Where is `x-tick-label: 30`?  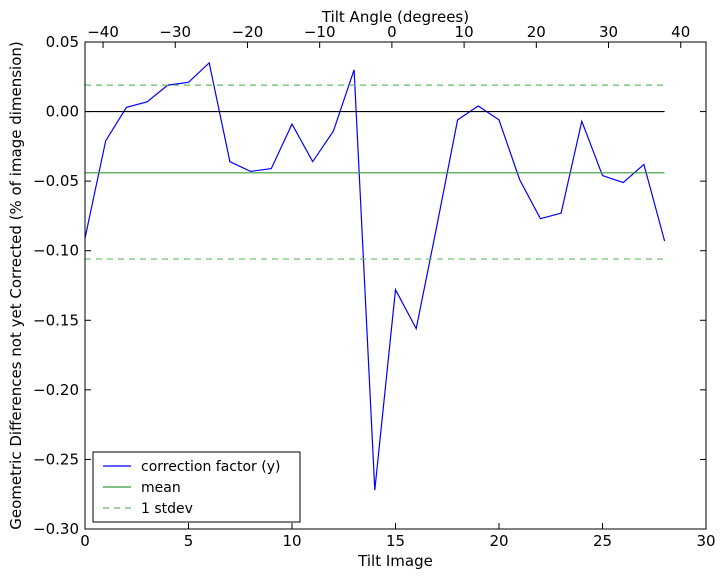 x-tick-label: 30 is located at coordinates (705, 541).